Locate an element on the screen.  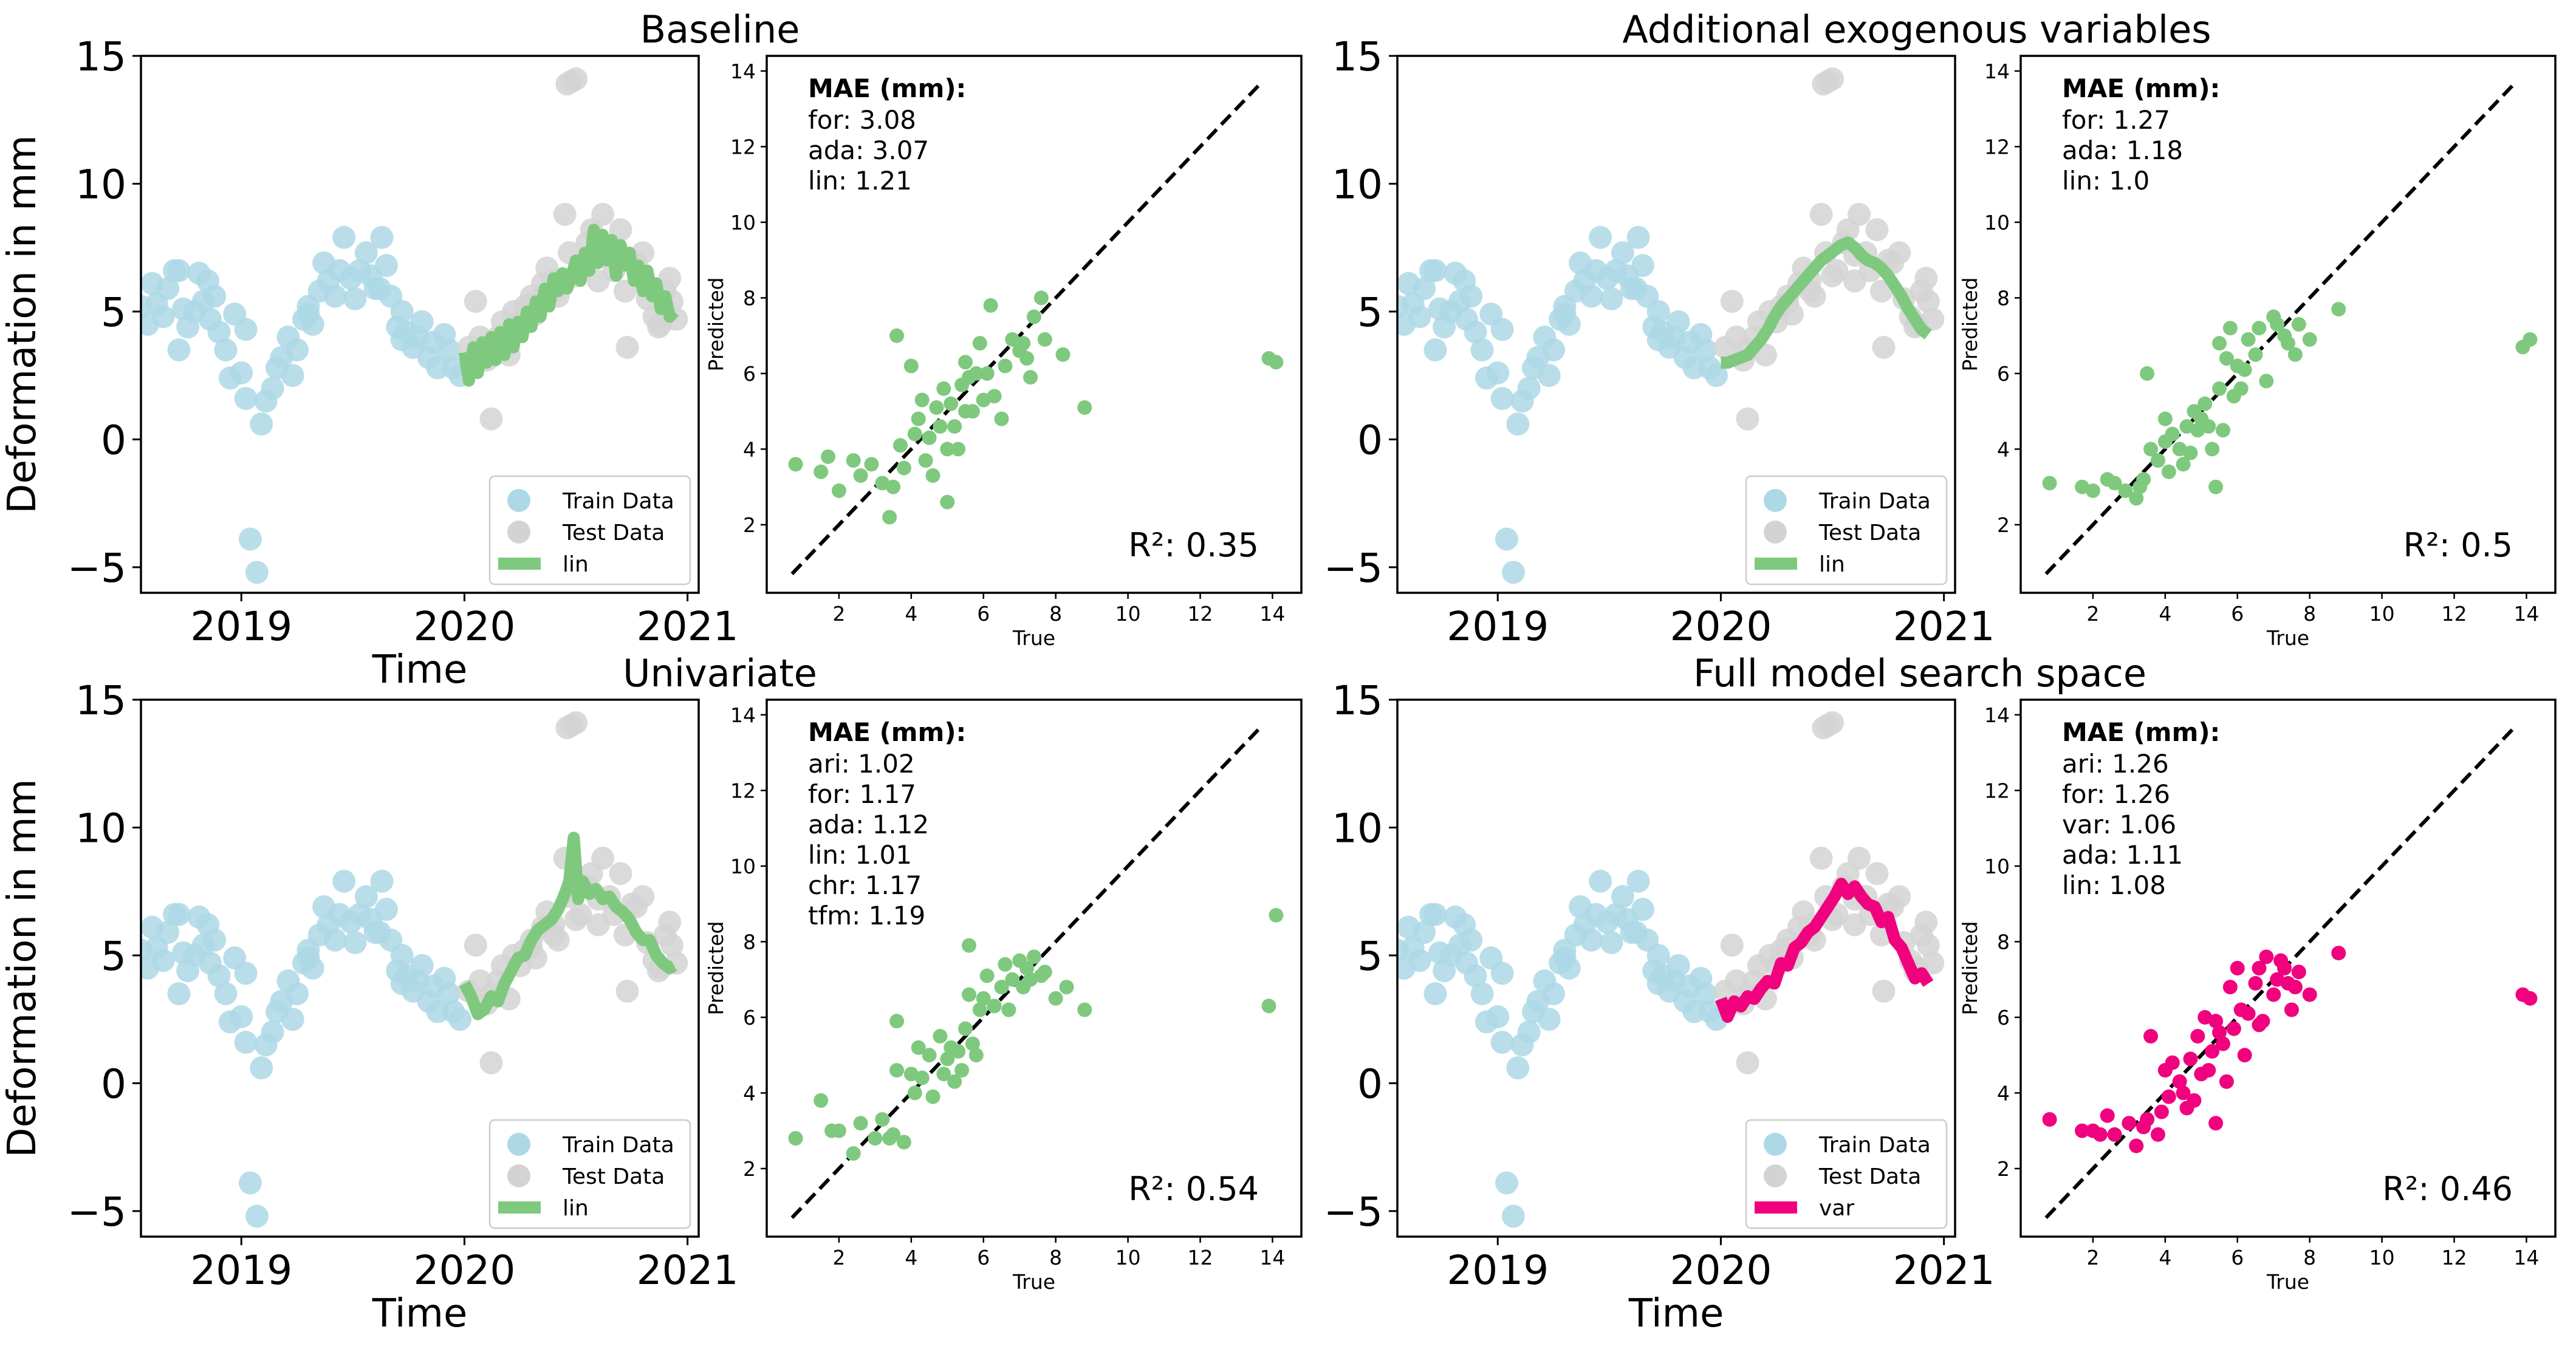
y-tick-label: 14 is located at coordinates (743, 715).